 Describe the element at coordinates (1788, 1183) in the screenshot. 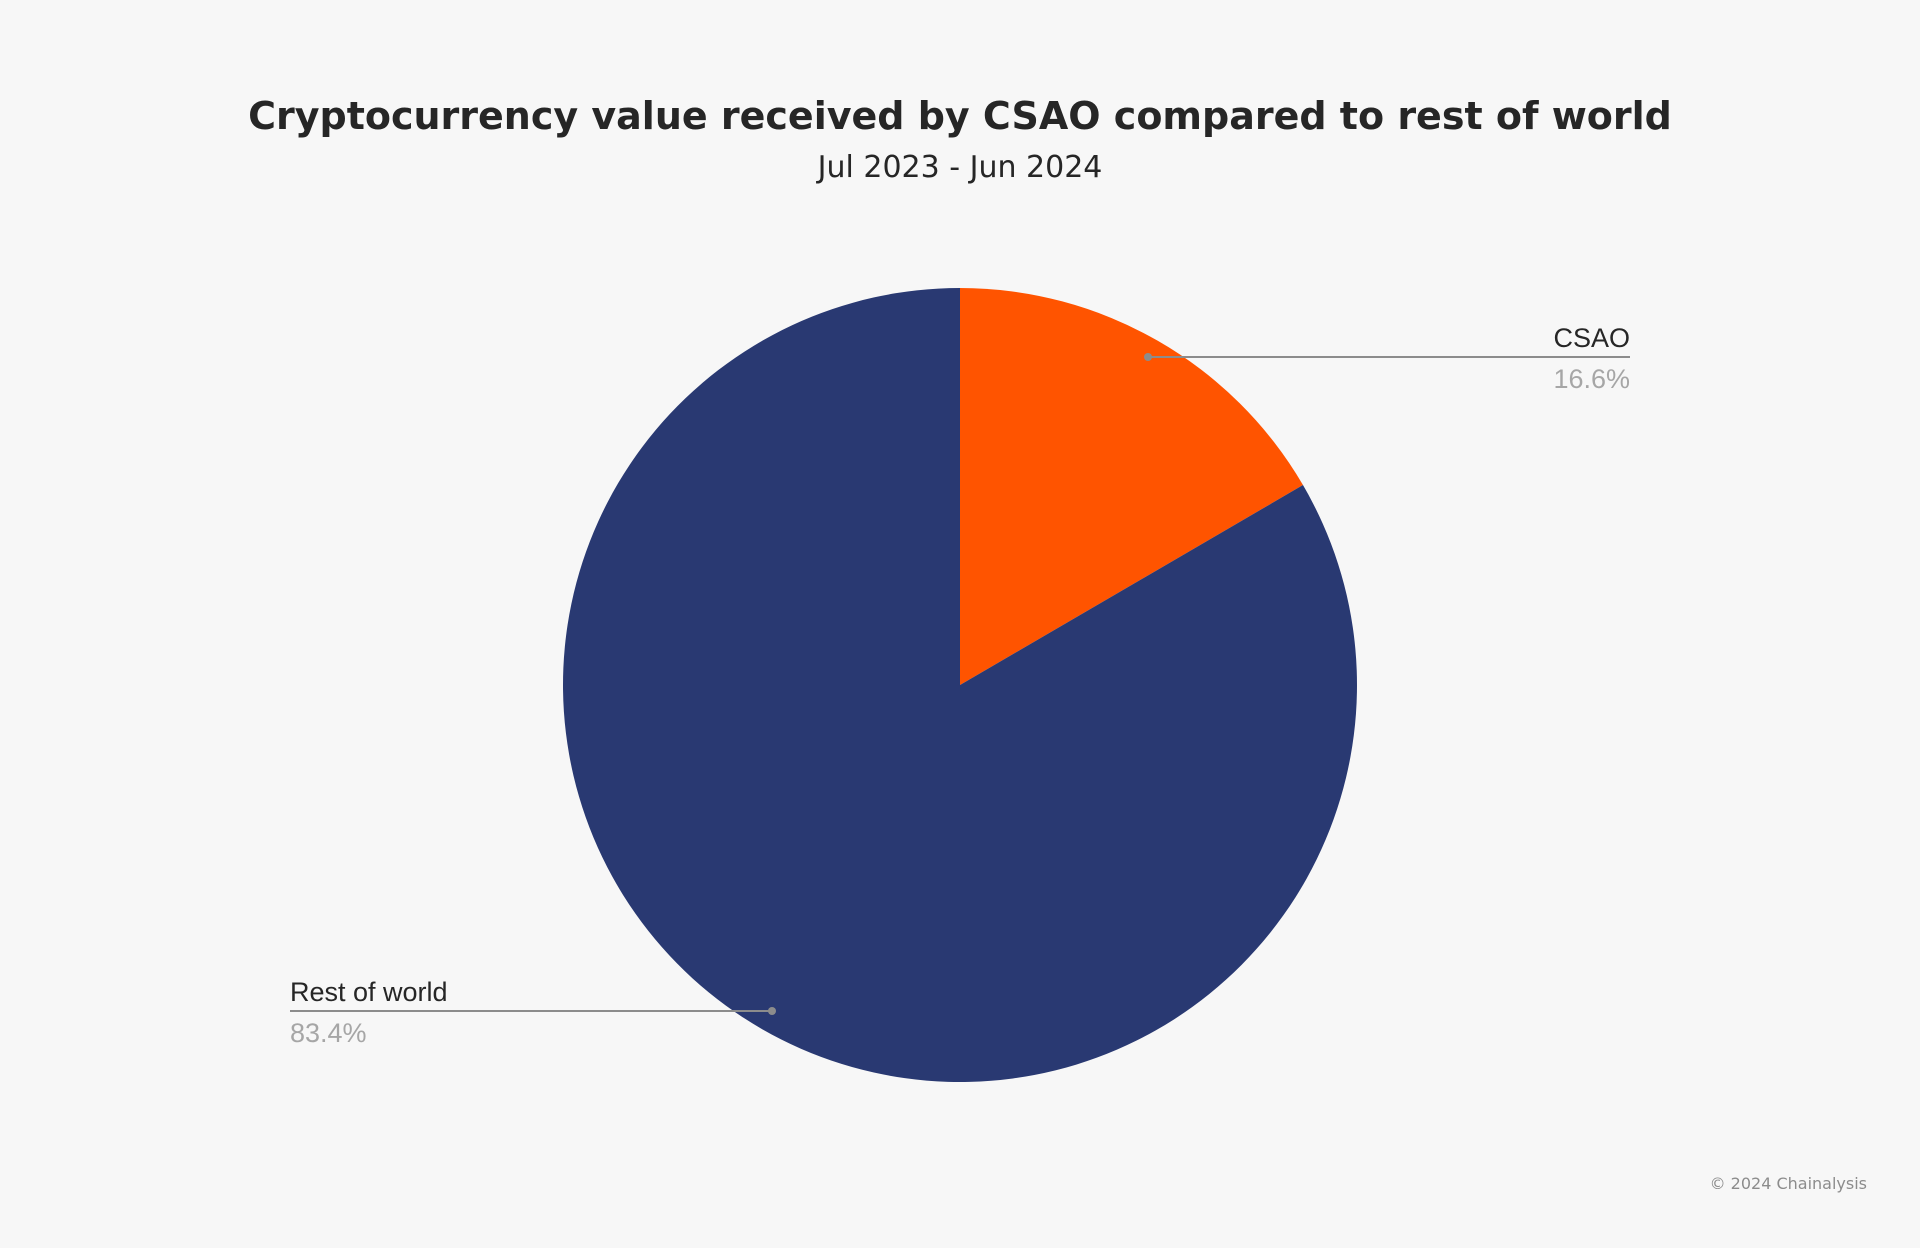

I see `copyright-credit: © 2024 Chainalysis` at that location.